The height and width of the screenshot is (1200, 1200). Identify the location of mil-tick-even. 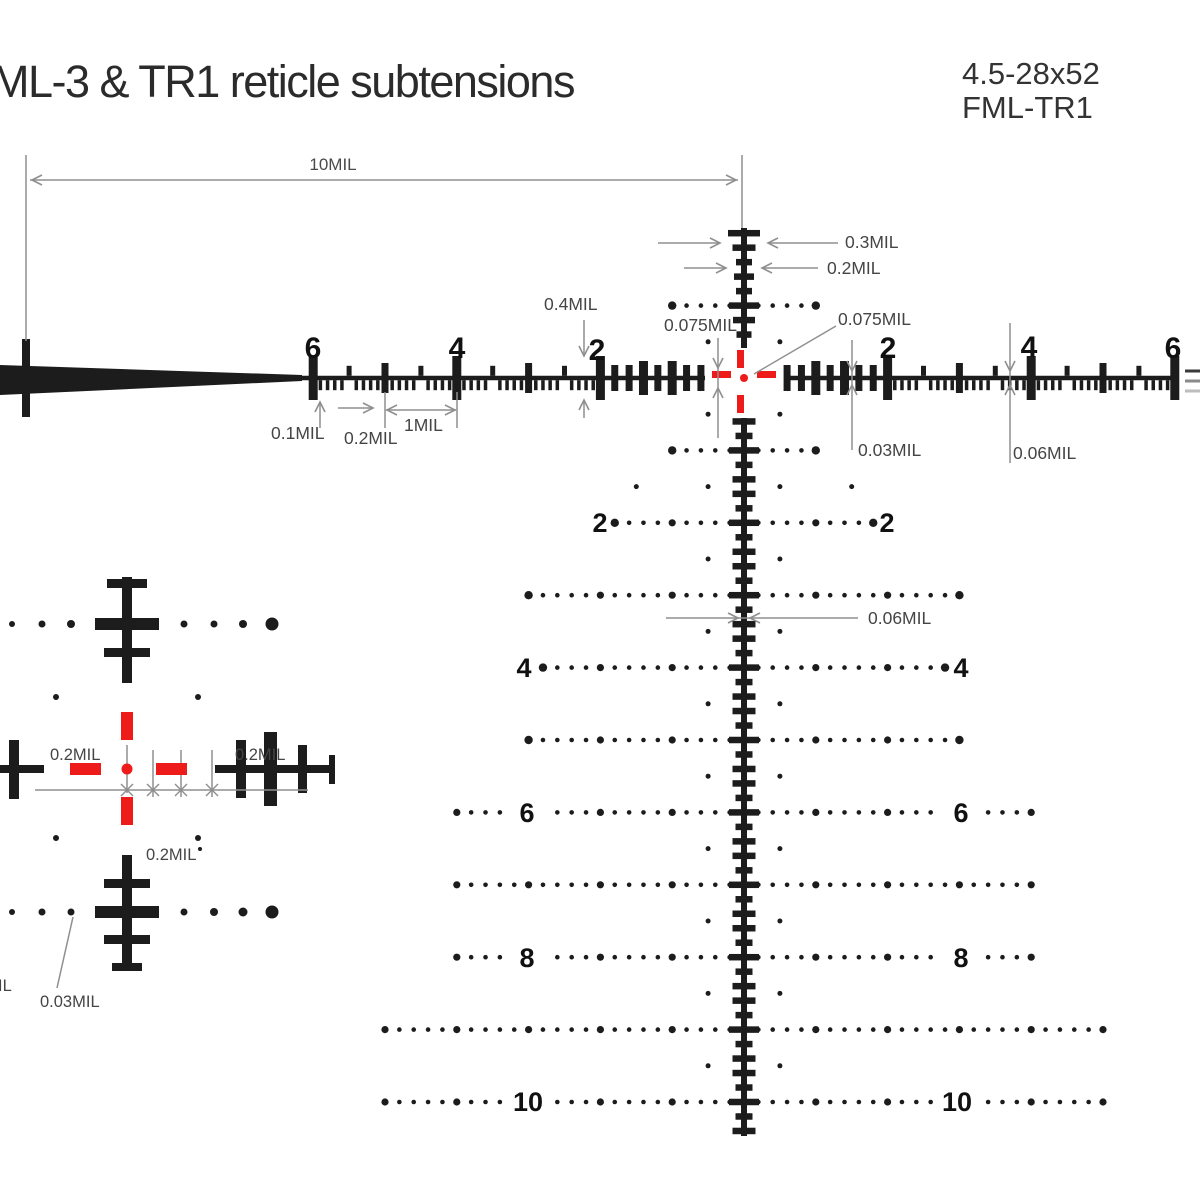
(600, 378).